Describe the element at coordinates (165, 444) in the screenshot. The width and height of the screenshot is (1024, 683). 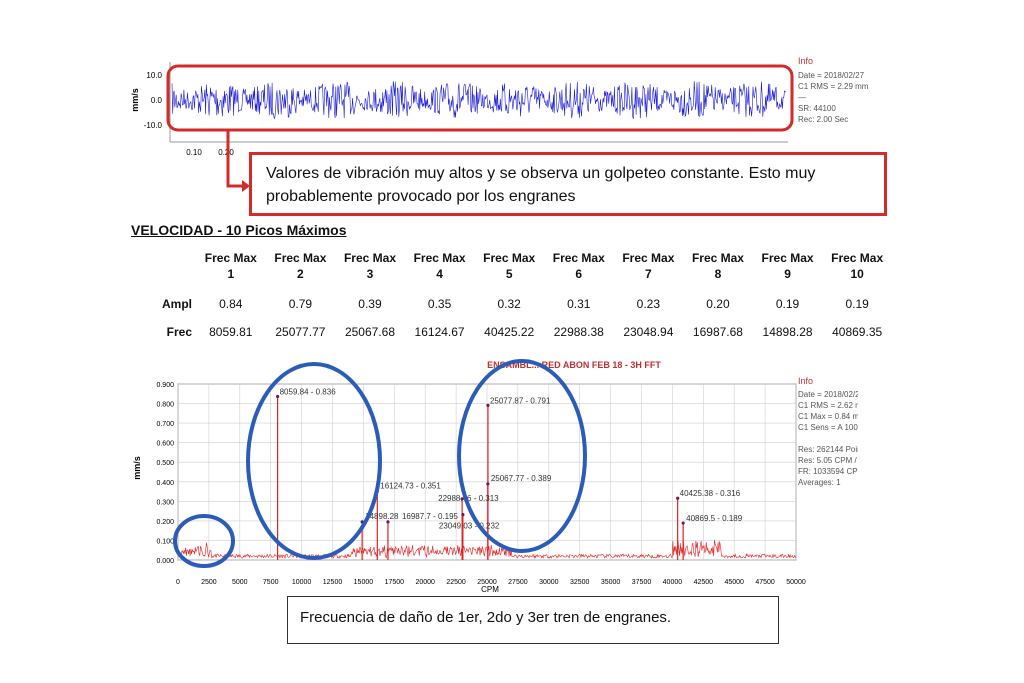
I see `fft-ytick-label: 0.600` at that location.